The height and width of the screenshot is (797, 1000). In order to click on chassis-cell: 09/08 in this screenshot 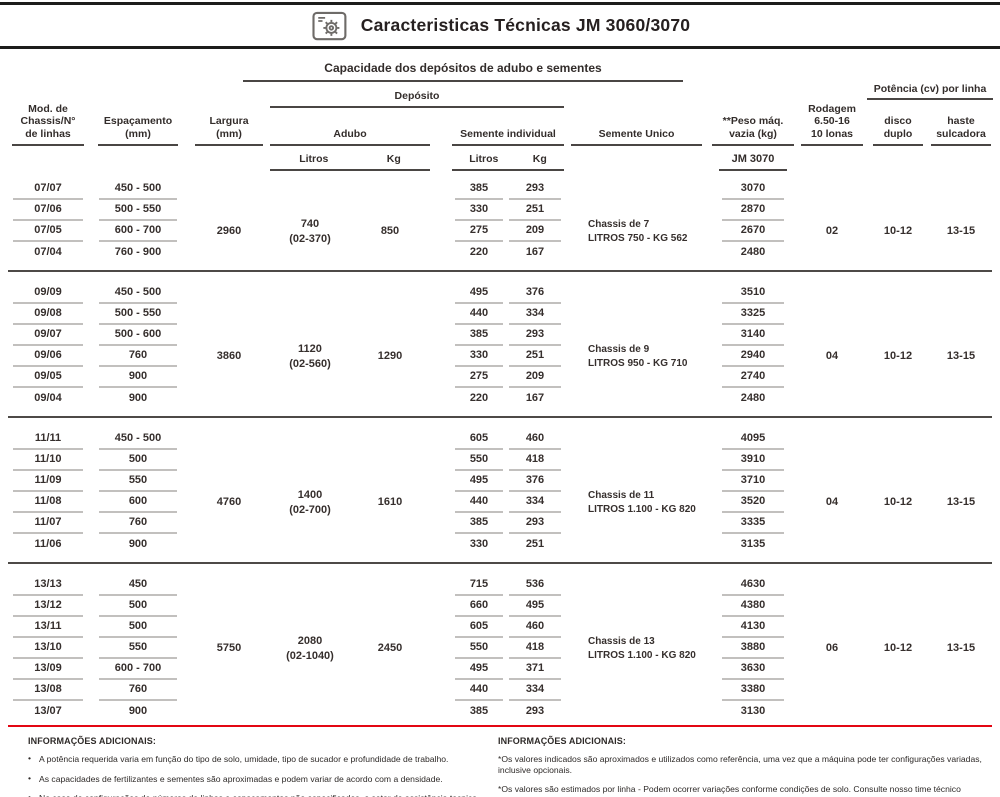, I will do `click(48, 314)`.